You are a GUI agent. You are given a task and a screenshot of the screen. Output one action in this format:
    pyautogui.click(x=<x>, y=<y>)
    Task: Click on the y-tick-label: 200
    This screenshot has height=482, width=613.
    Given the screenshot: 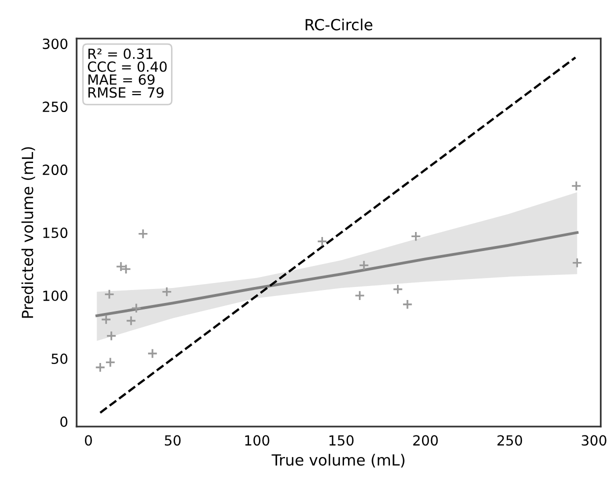 What is the action you would take?
    pyautogui.click(x=55, y=170)
    